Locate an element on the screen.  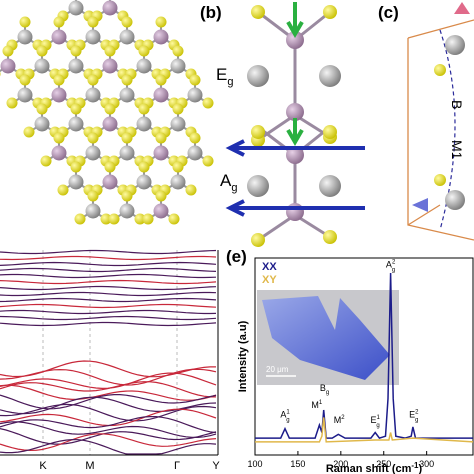
mode-base: A is located at coordinates (226, 180).